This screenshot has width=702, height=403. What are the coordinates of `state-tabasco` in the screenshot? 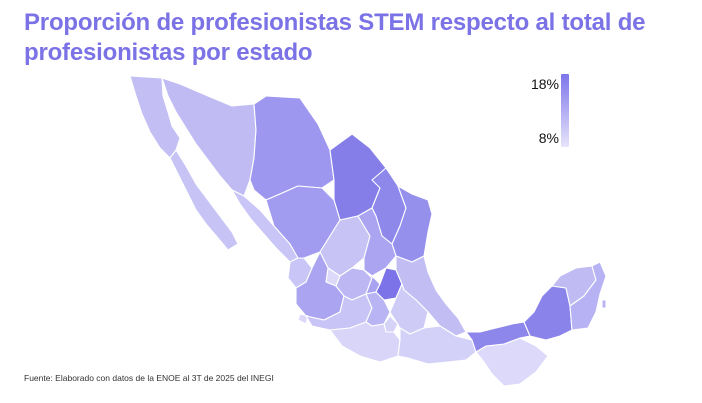 It's located at (498, 337).